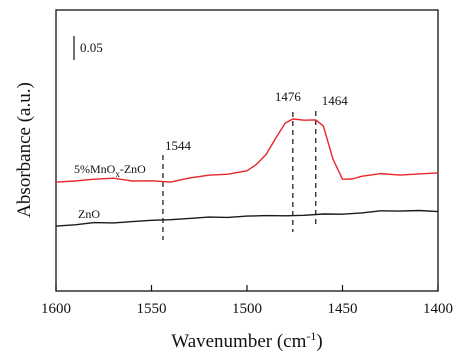 Image resolution: width=457 pixels, height=354 pixels. I want to click on annotation-label-1544: 1544, so click(178, 145).